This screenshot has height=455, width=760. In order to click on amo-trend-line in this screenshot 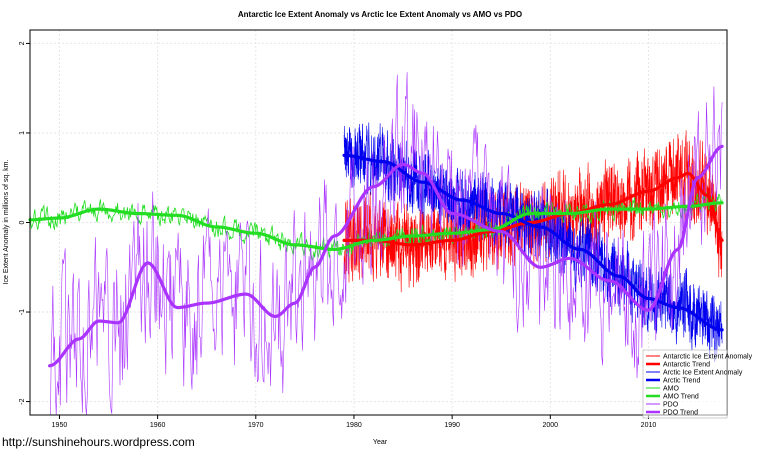, I will do `click(376, 226)`.